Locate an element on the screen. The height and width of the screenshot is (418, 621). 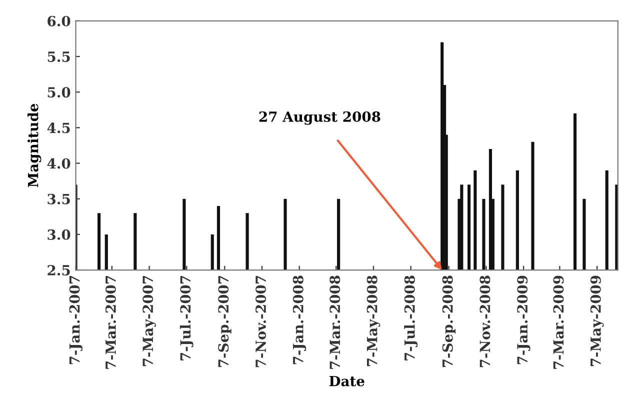
x-tick-label: 7-Mar.-2007 is located at coordinates (110, 322).